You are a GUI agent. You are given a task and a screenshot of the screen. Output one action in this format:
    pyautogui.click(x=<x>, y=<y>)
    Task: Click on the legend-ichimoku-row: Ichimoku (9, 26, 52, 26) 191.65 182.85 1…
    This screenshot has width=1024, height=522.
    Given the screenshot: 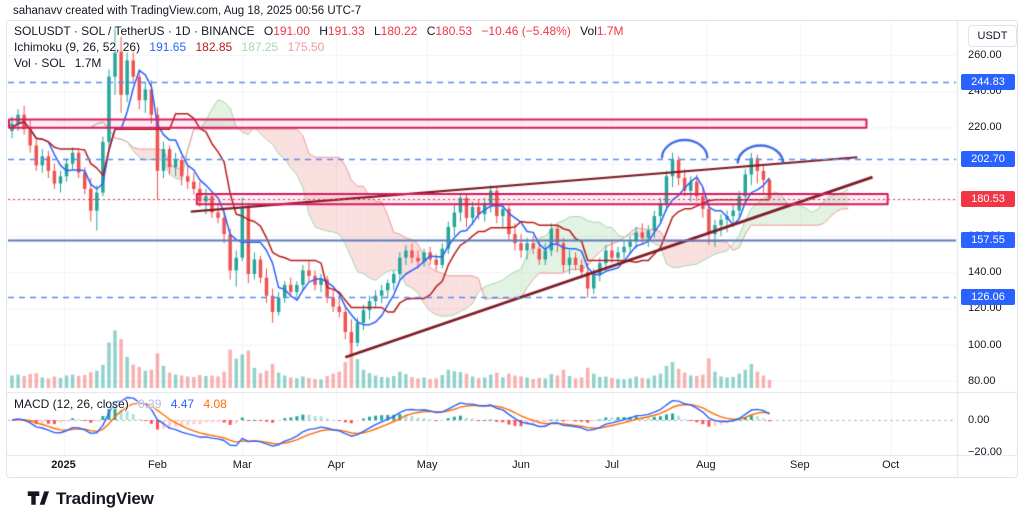 What is the action you would take?
    pyautogui.click(x=319, y=47)
    